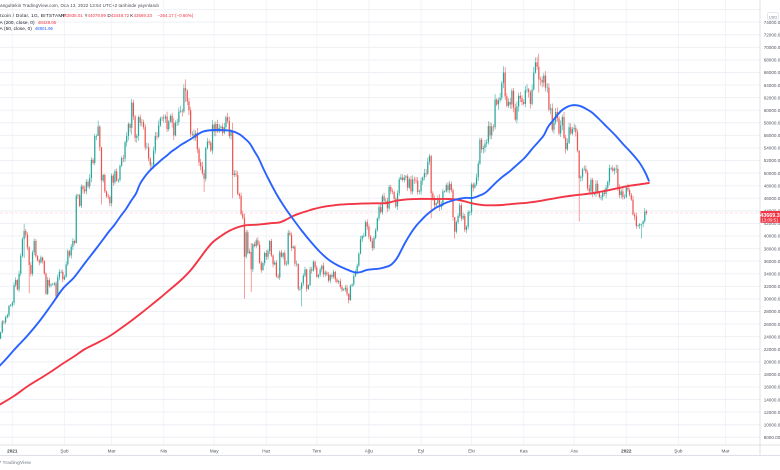 This screenshot has width=780, height=470. What do you see at coordinates (772, 424) in the screenshot?
I see `svg-text: 10000.0` at bounding box center [772, 424].